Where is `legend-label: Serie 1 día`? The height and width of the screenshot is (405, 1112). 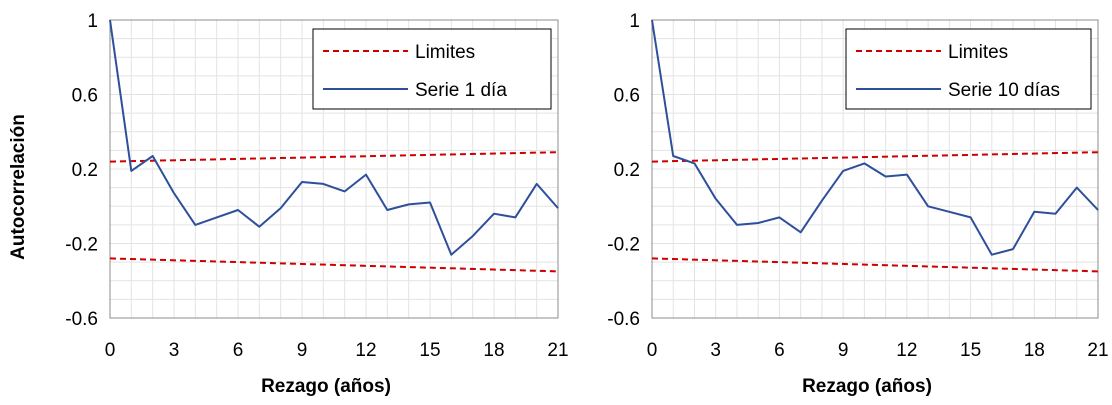
legend-label: Serie 1 día is located at coordinates (461, 90).